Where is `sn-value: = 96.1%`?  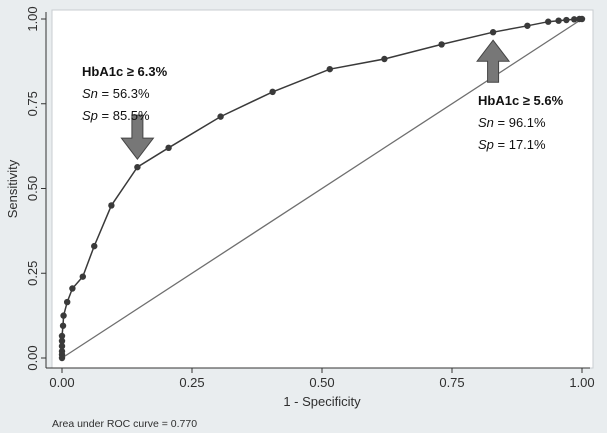
sn-value: = 96.1% is located at coordinates (520, 122).